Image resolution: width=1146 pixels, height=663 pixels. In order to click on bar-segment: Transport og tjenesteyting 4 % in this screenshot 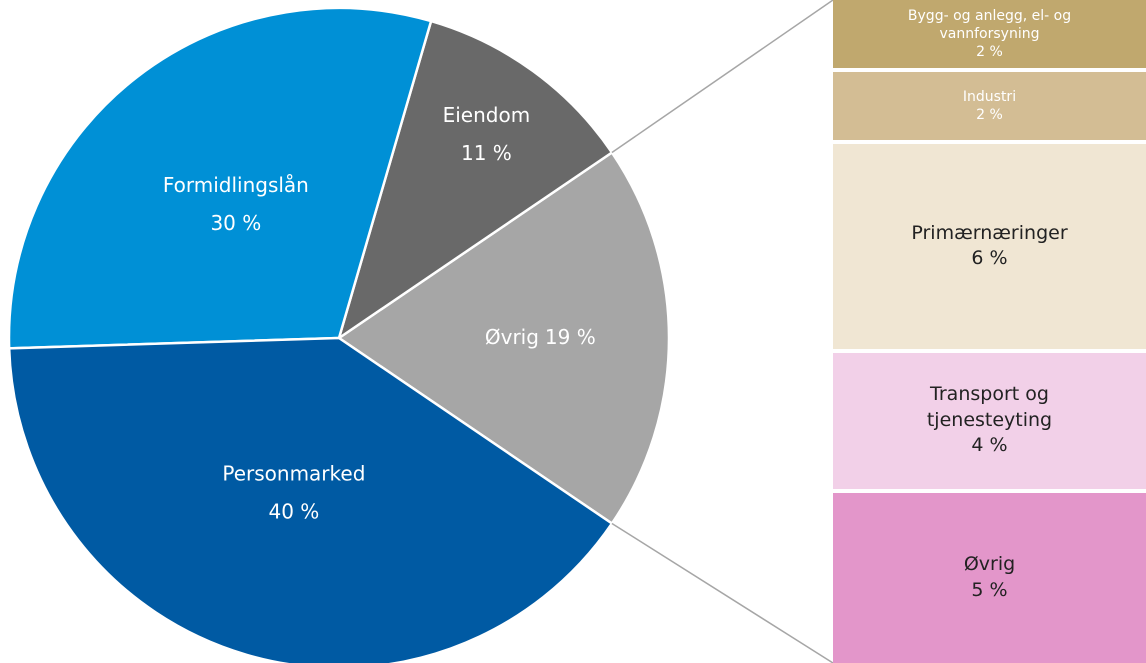, I will do `click(989, 420)`.